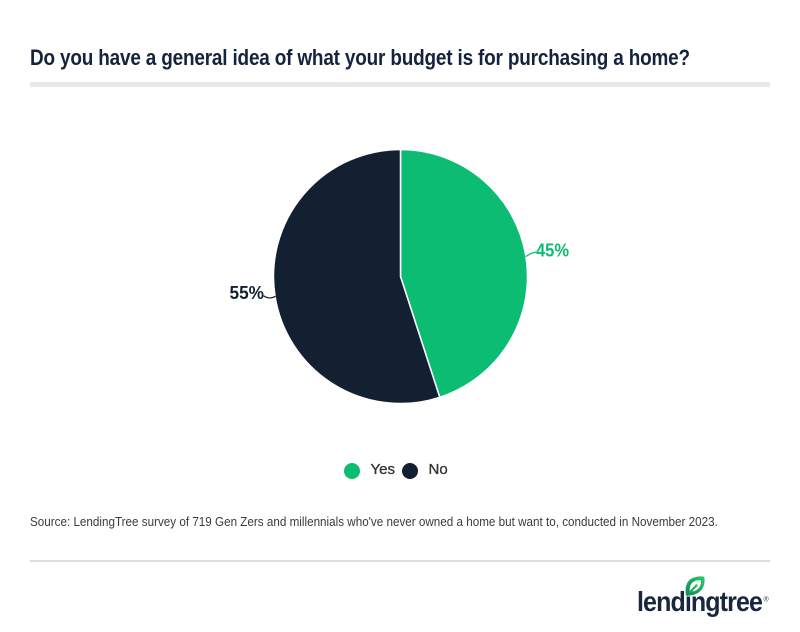 Image resolution: width=800 pixels, height=632 pixels. What do you see at coordinates (699, 601) in the screenshot?
I see `svg-text: lendıngtree` at bounding box center [699, 601].